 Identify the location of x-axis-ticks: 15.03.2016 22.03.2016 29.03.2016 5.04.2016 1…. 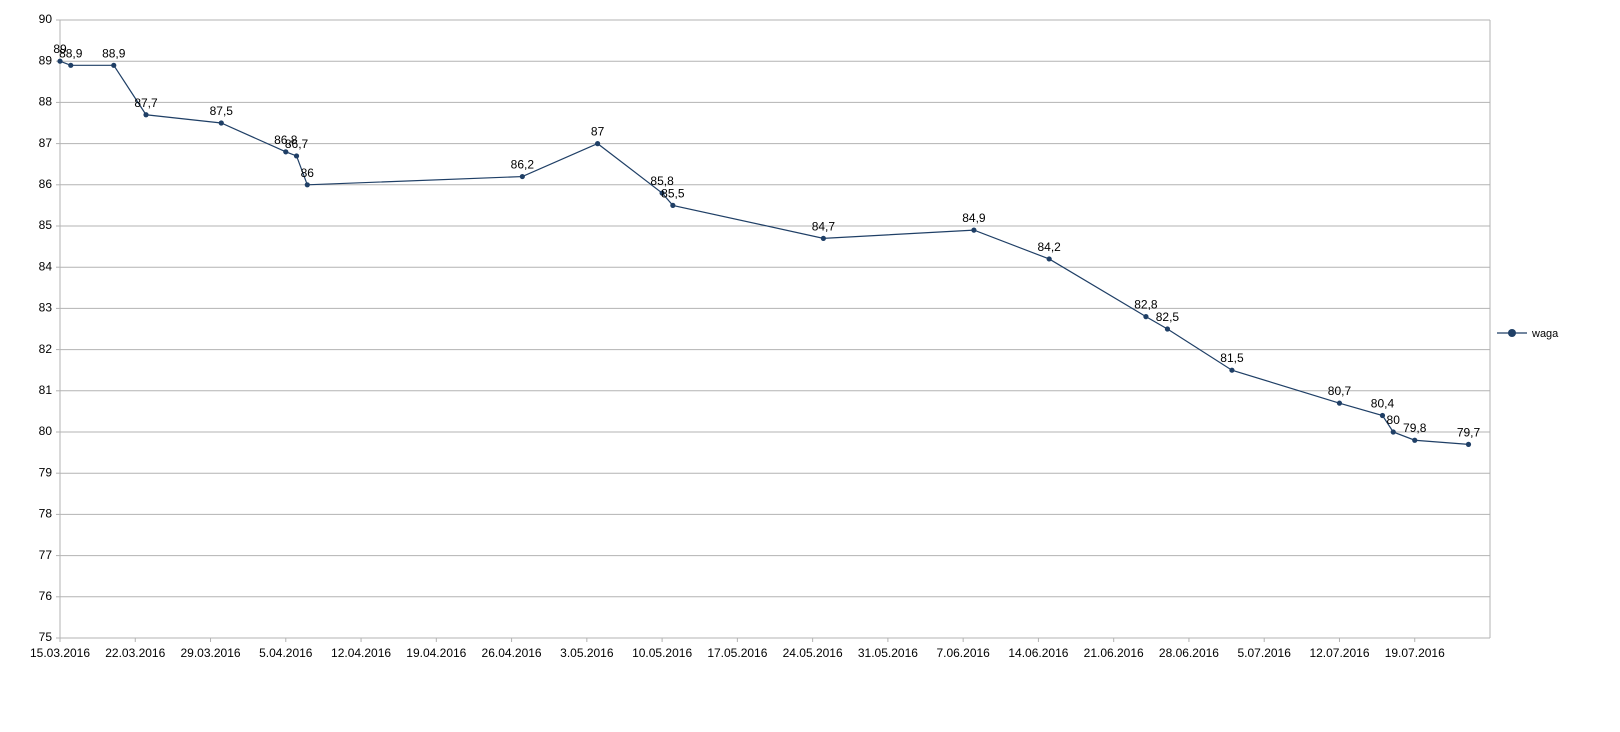
(737, 649).